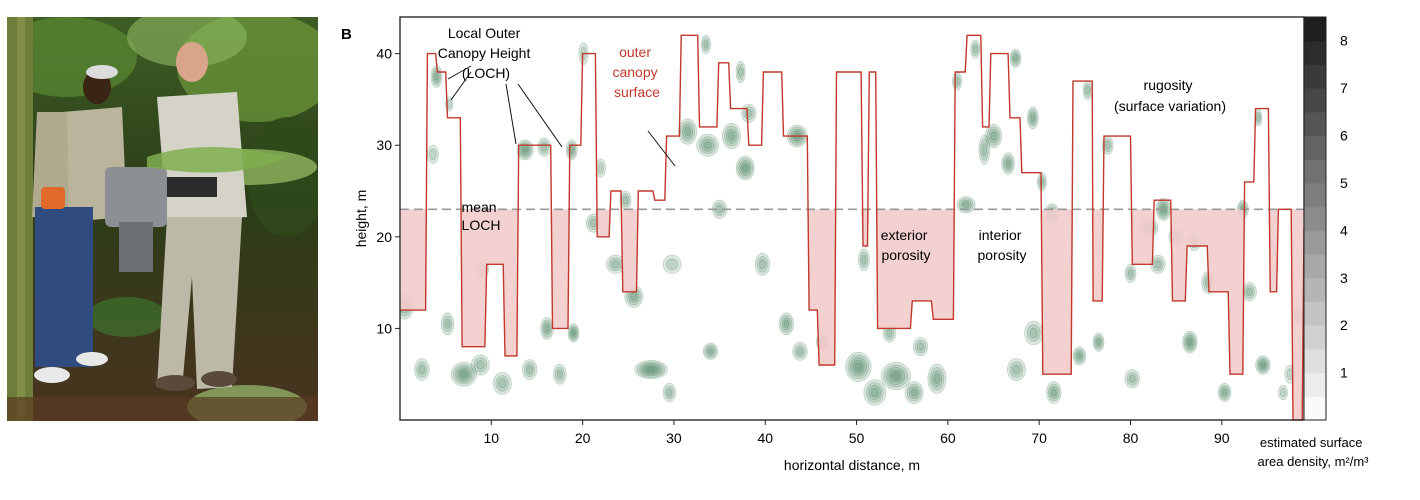  What do you see at coordinates (361, 219) in the screenshot?
I see `y-axis-label: height, m` at bounding box center [361, 219].